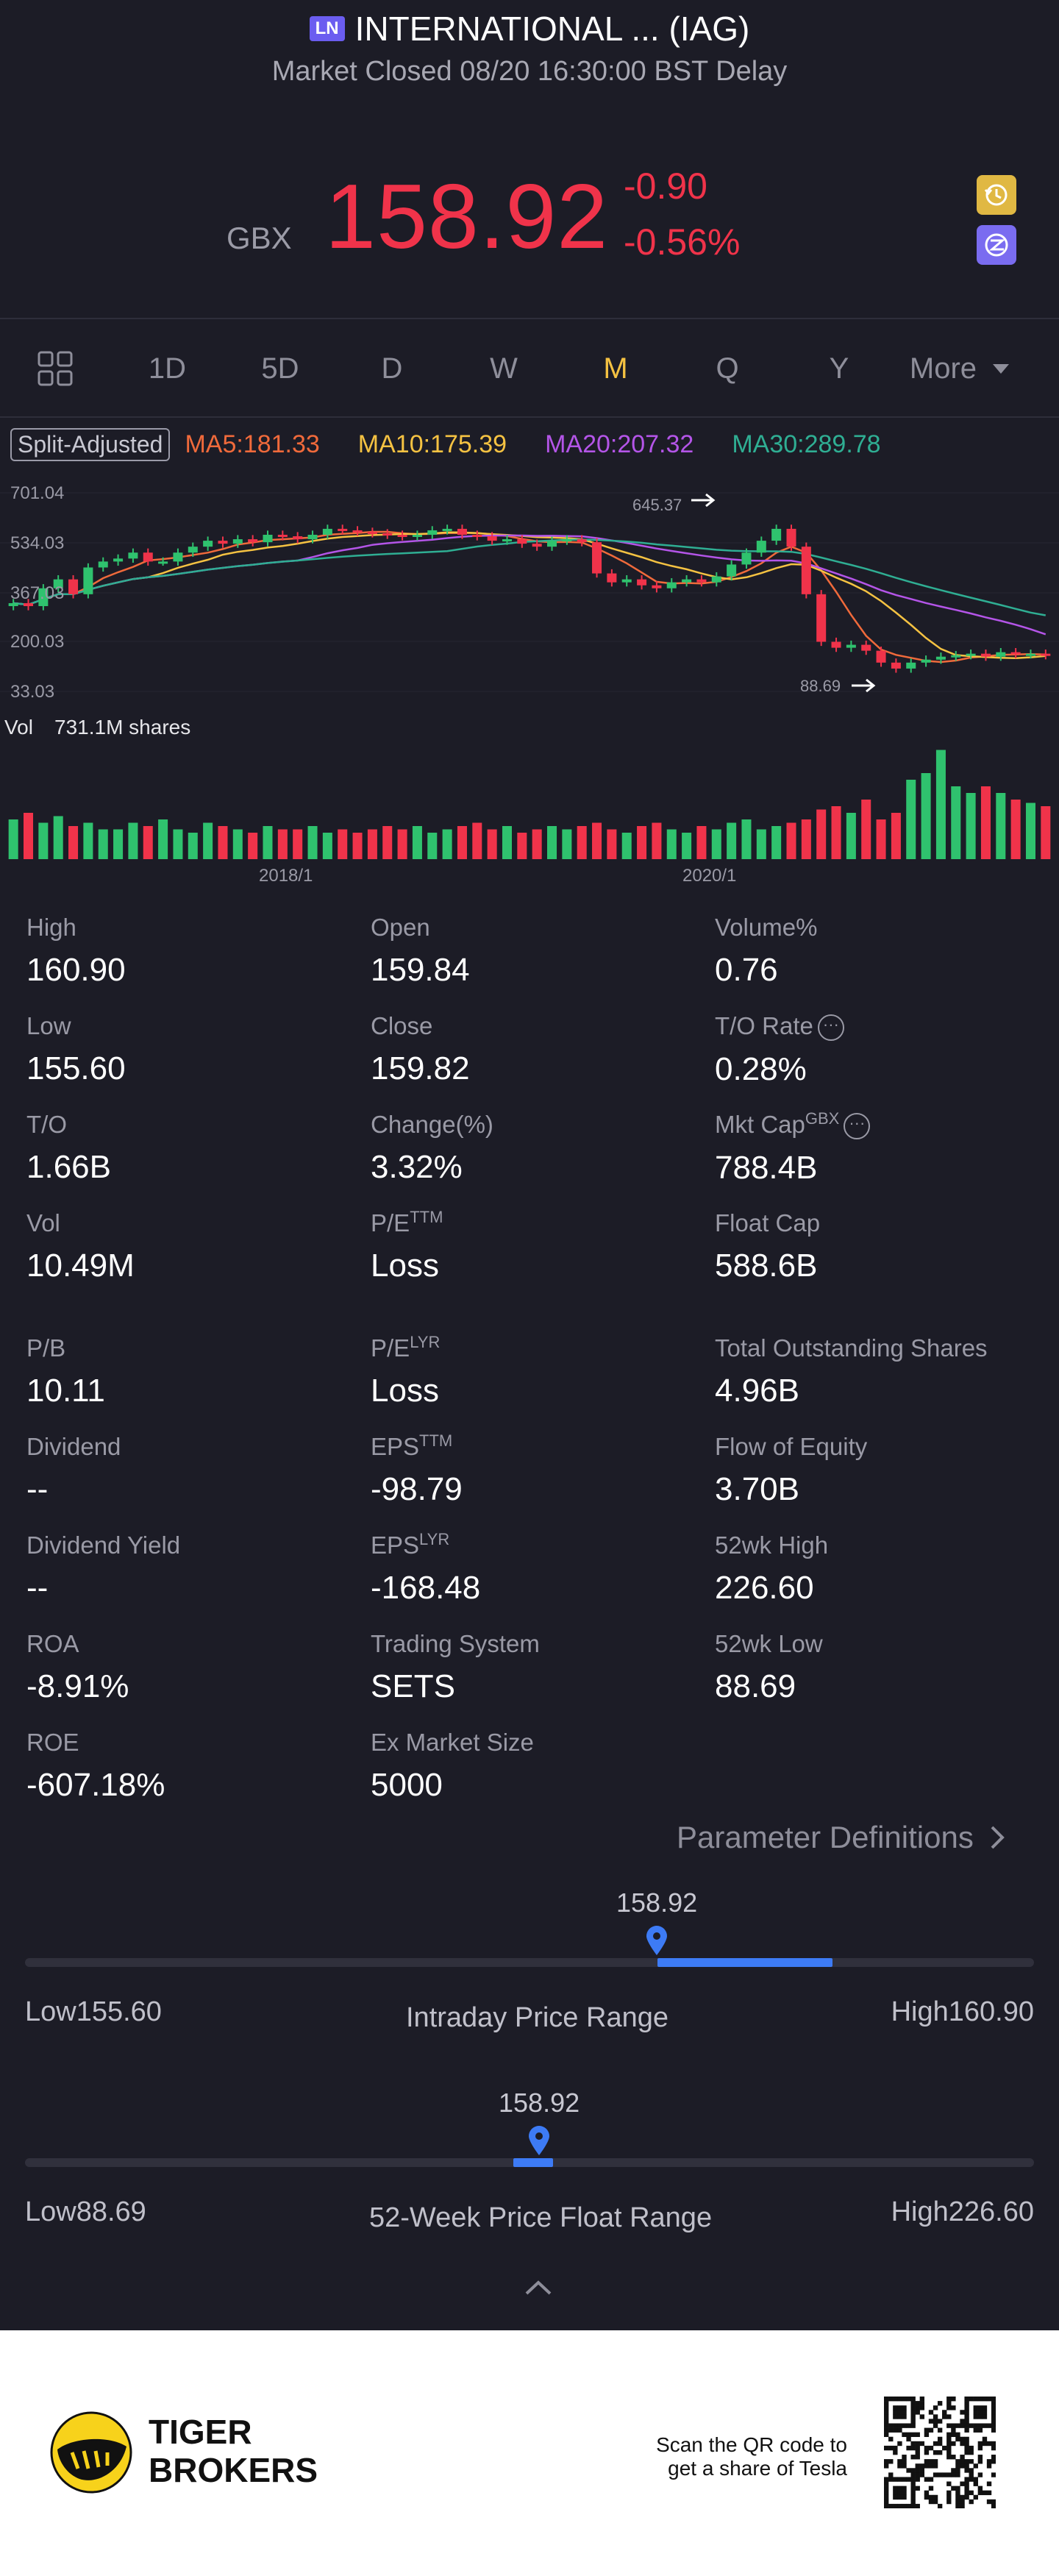 The width and height of the screenshot is (1059, 2576). Describe the element at coordinates (91, 444) in the screenshot. I see `split-adjusted-toggle: Split-Adjusted` at that location.